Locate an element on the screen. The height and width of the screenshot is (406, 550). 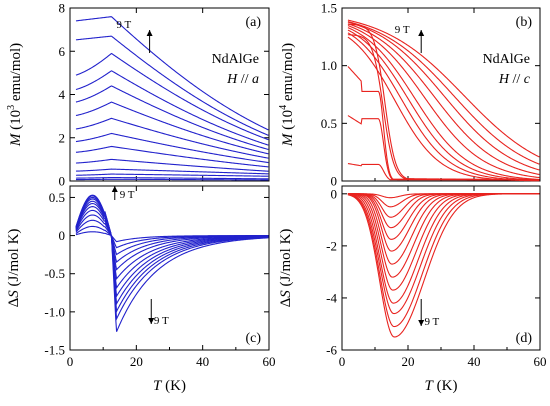
field-arrow-up-head is located at coordinates (114, 189).